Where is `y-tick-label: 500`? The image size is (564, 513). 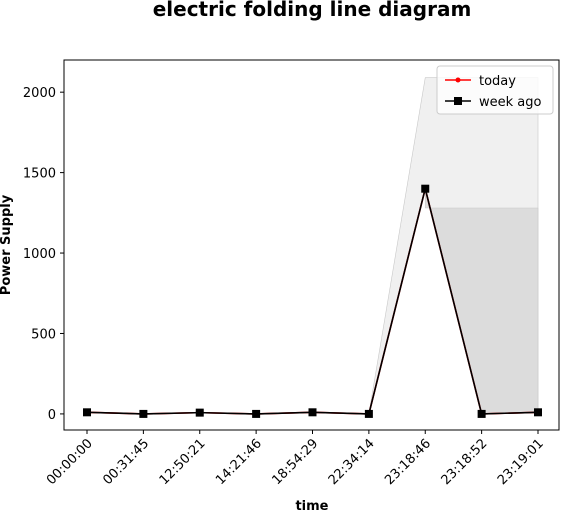
y-tick-label: 500 is located at coordinates (43, 334).